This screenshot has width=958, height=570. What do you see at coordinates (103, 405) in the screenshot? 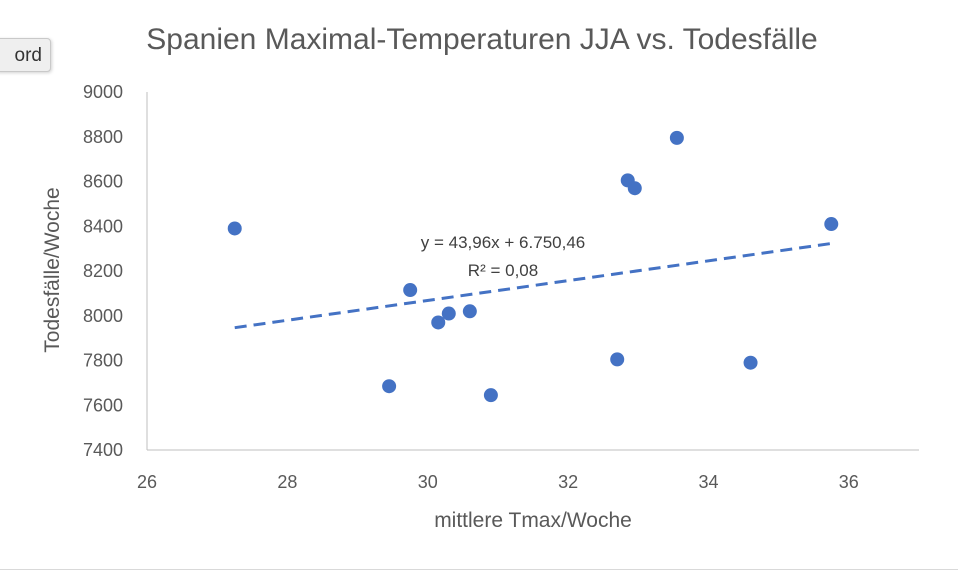
I see `y-tick-label: 7600` at bounding box center [103, 405].